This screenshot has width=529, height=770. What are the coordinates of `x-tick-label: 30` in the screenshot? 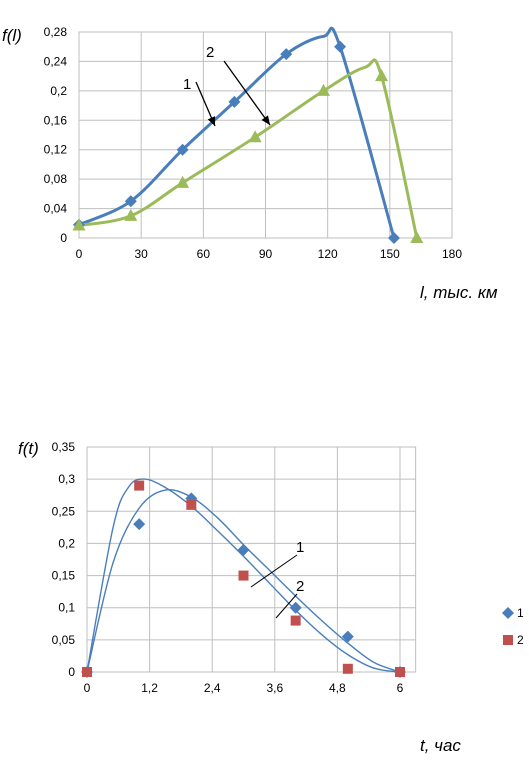 It's located at (141, 254).